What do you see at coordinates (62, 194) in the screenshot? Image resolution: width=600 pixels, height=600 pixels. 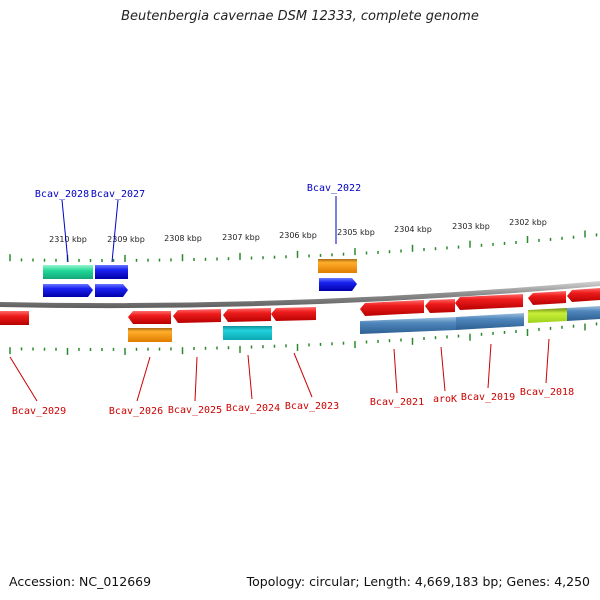 I see `label-bcav-2028: Bcav_2028` at bounding box center [62, 194].